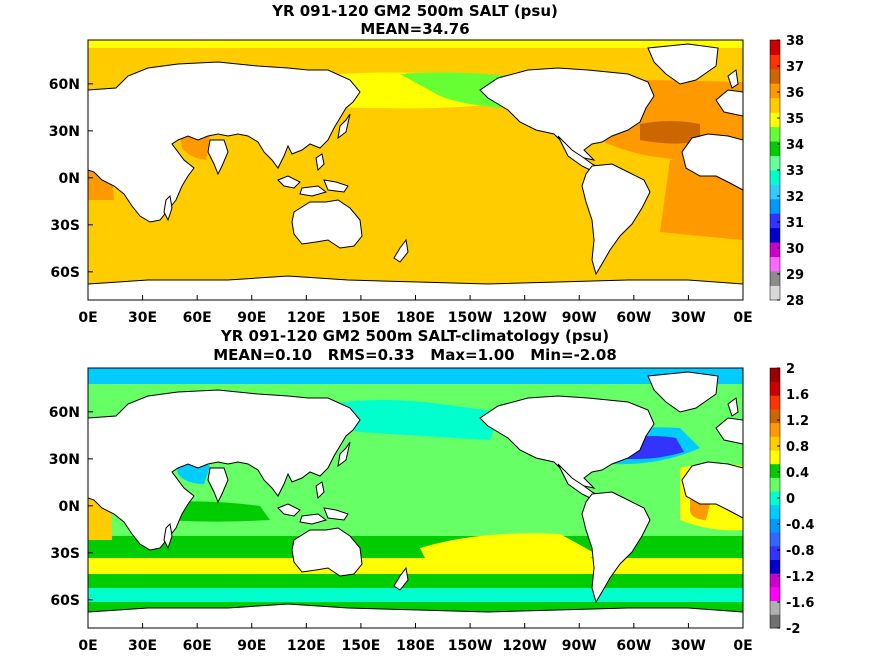 The width and height of the screenshot is (875, 656). What do you see at coordinates (795, 93) in the screenshot?
I see `colorbar-tick-label: 36` at bounding box center [795, 93].